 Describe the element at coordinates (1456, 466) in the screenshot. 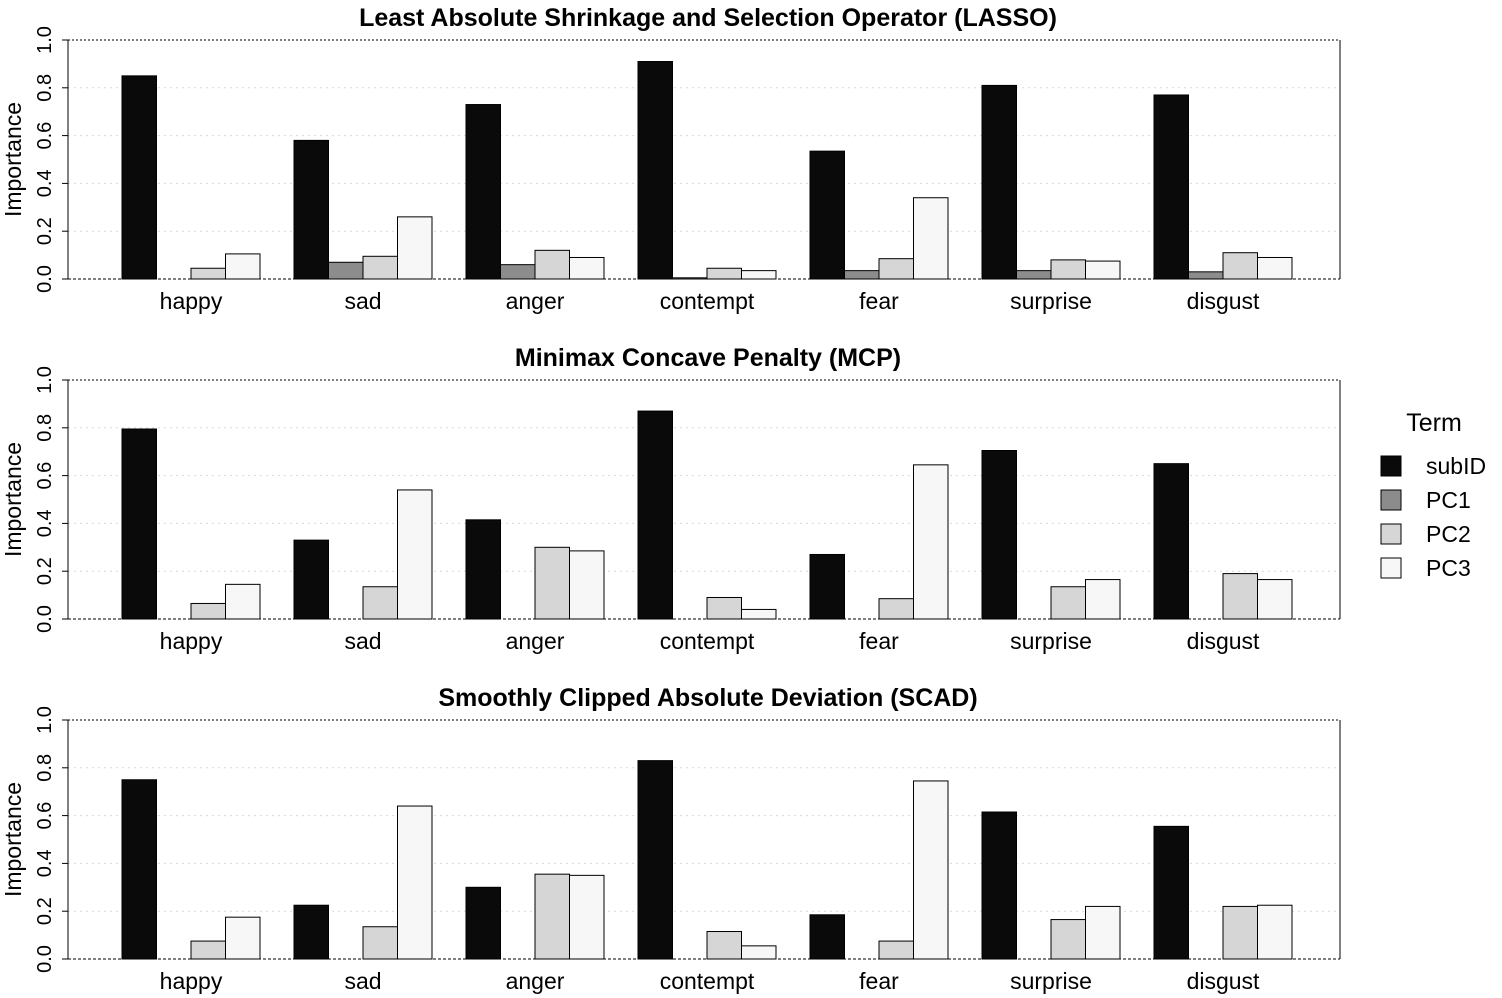

I see `legend-label-subid: subID` at that location.